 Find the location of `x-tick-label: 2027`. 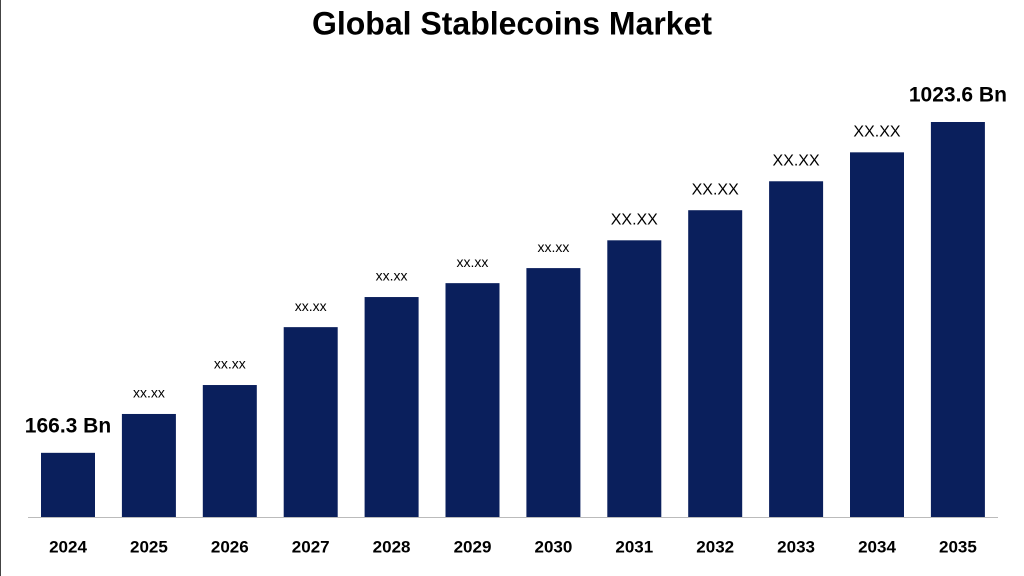

x-tick-label: 2027 is located at coordinates (311, 546).